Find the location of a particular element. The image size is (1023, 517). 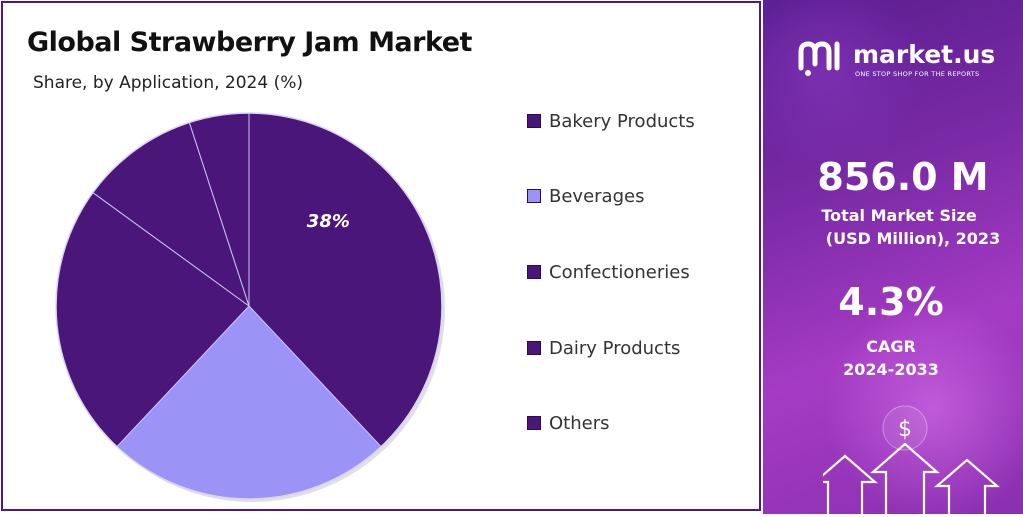

legend-item-bakery-products: Bakery Products is located at coordinates (611, 121).